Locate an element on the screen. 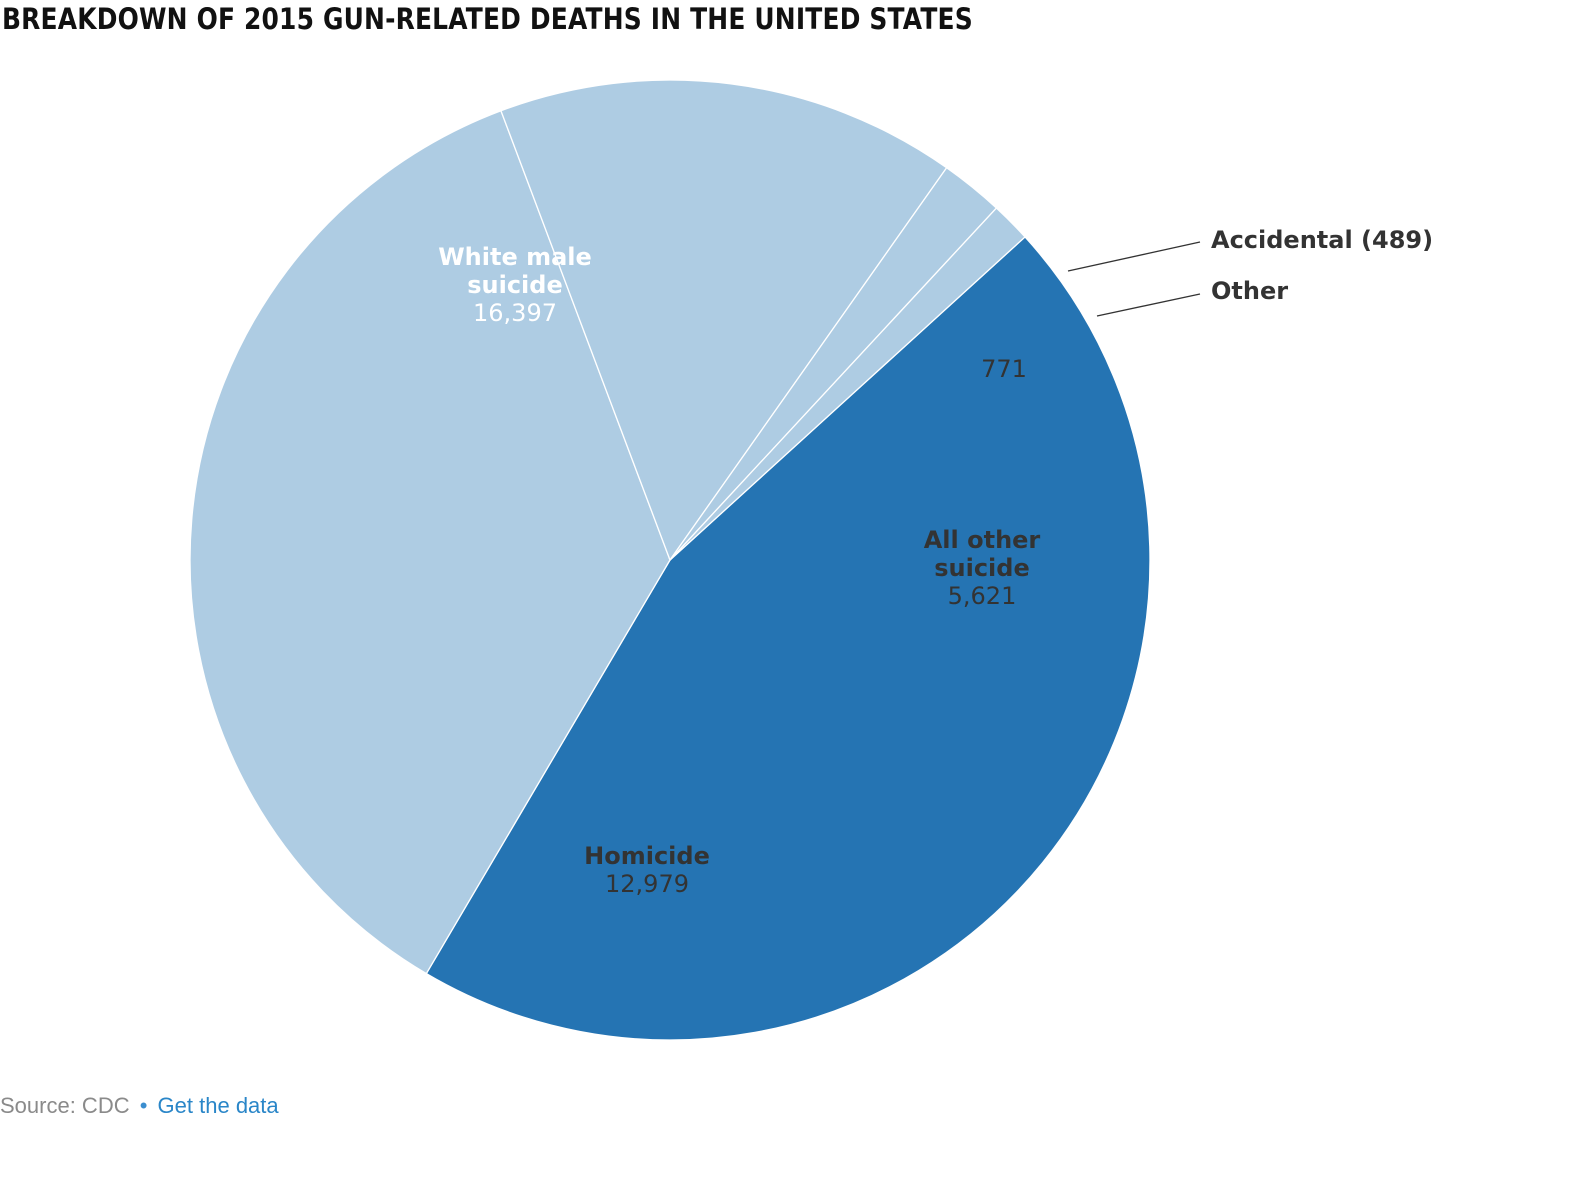 Image resolution: width=1580 pixels, height=1180 pixels. slice-value-other: 771 is located at coordinates (1004, 369).